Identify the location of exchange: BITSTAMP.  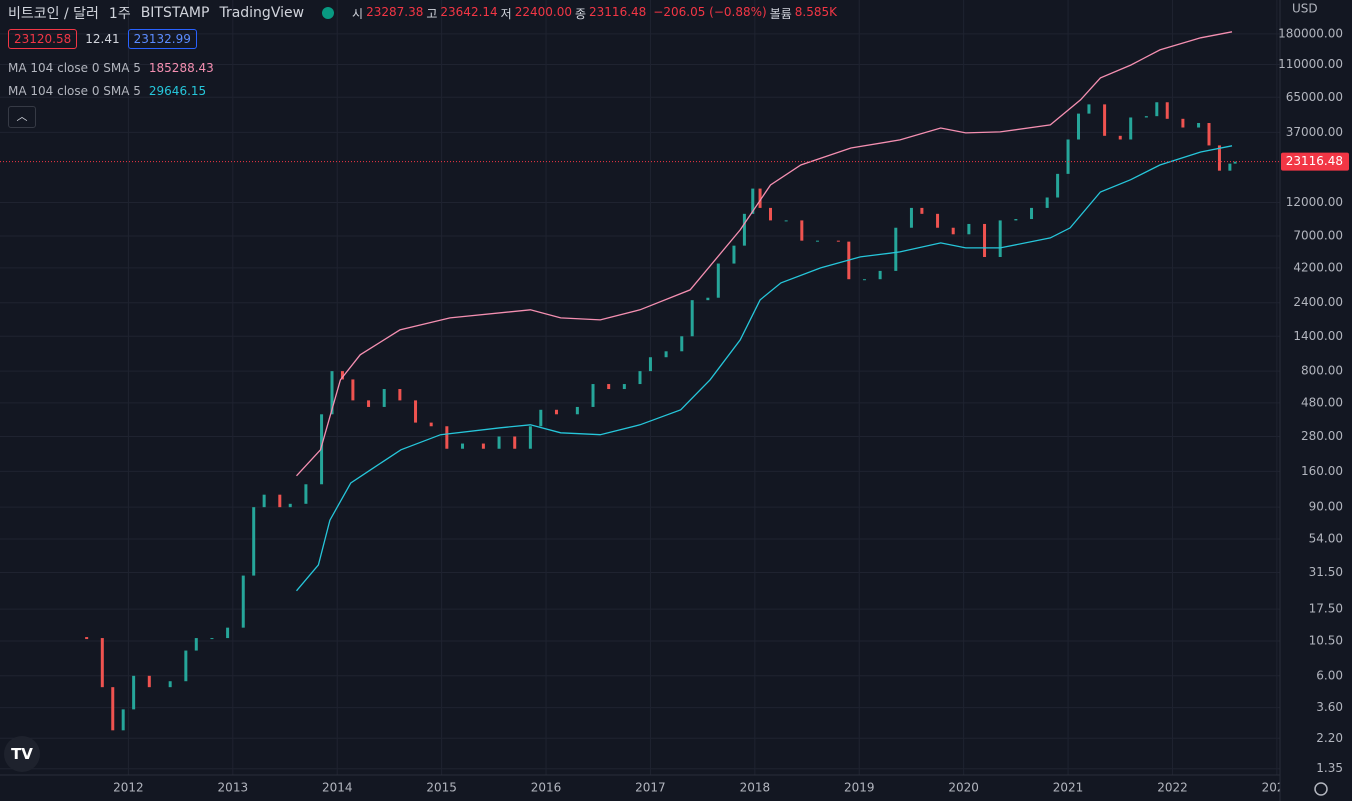
(175, 13).